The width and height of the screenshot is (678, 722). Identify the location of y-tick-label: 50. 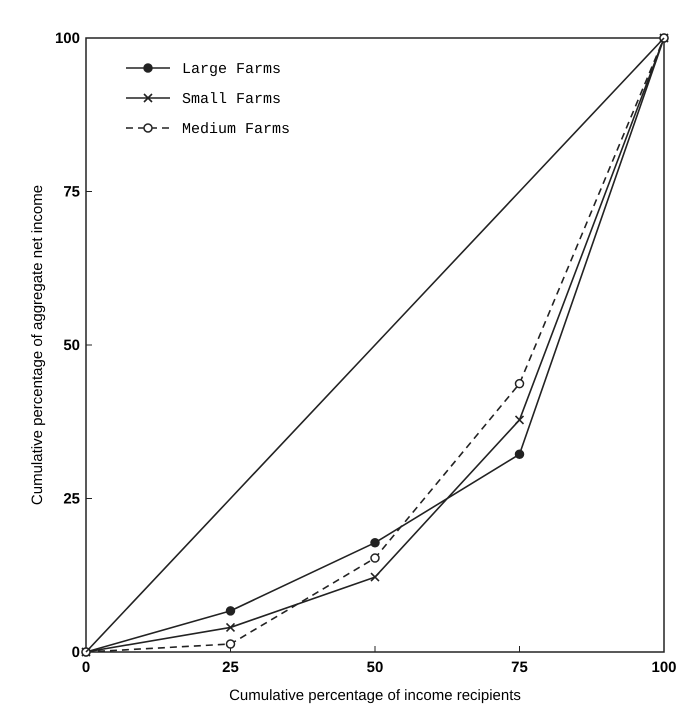
(71, 345).